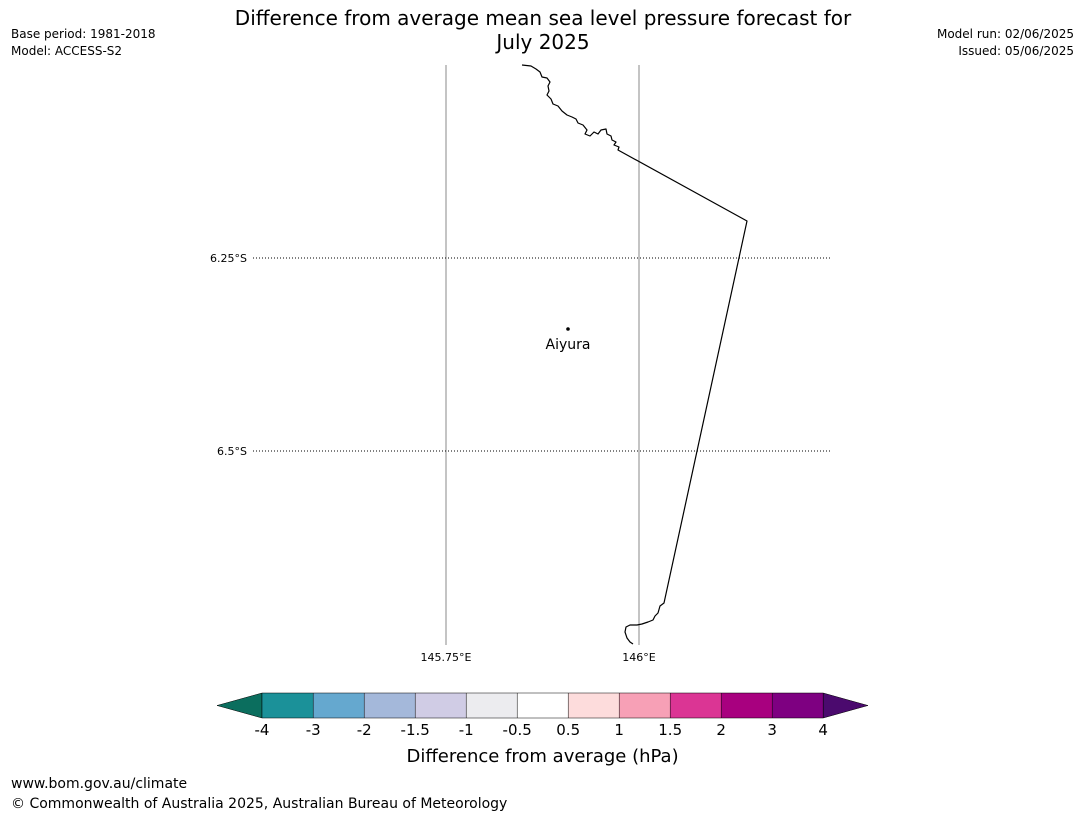 Image resolution: width=1085 pixels, height=816 pixels. What do you see at coordinates (568, 329) in the screenshot?
I see `aiyura-location-dot` at bounding box center [568, 329].